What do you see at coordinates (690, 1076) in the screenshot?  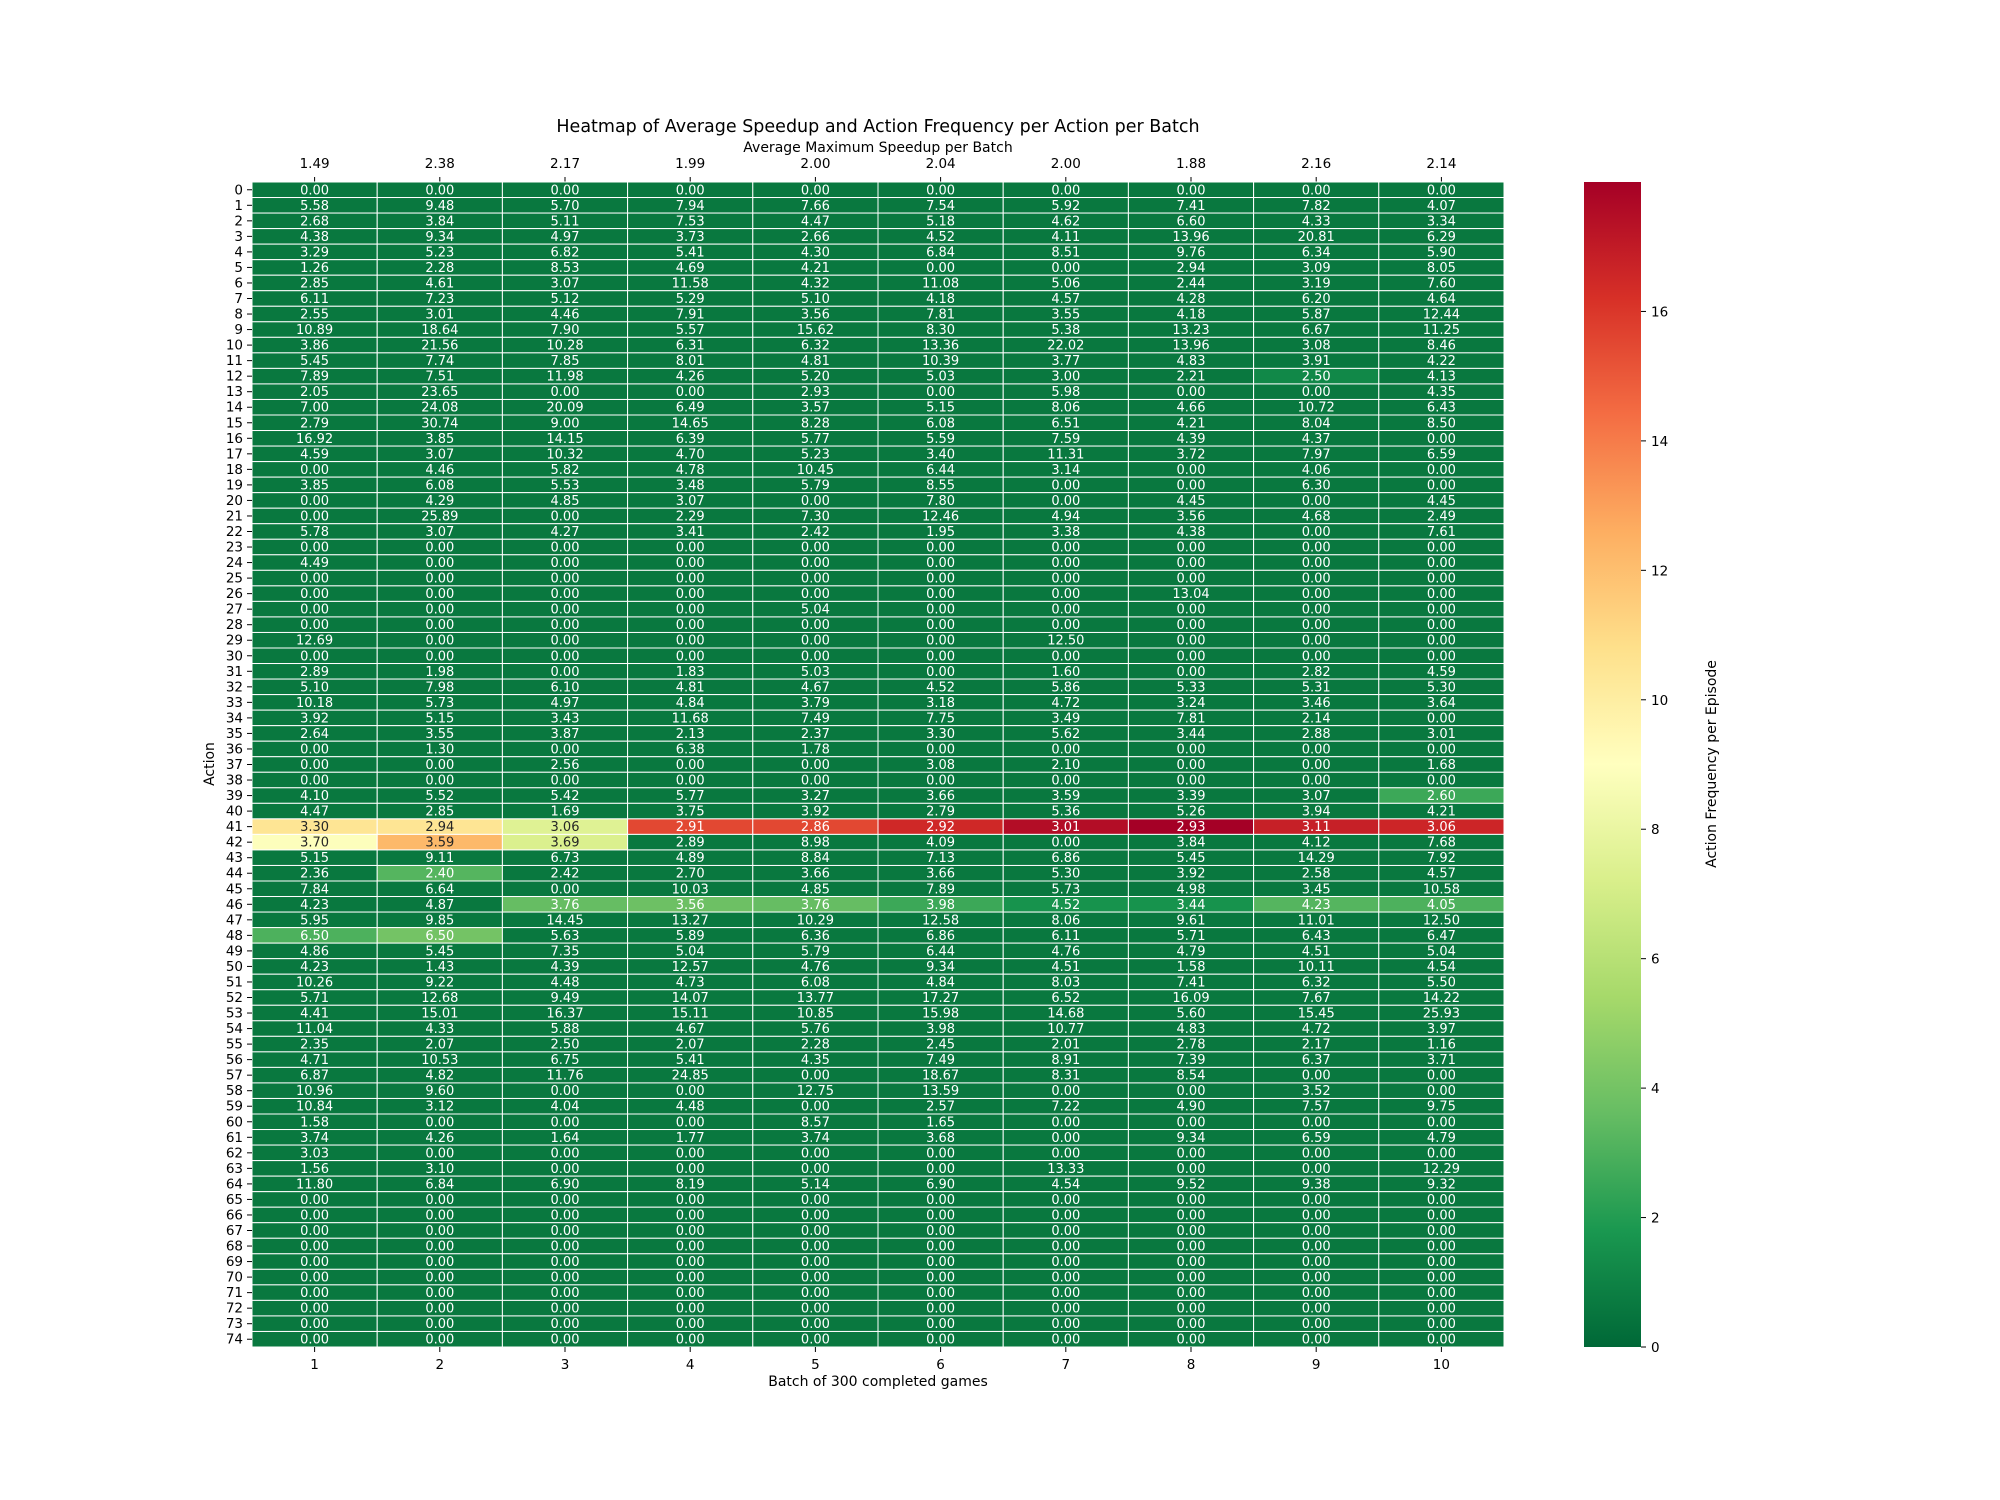 I see `cell-value-label: 24.85` at bounding box center [690, 1076].